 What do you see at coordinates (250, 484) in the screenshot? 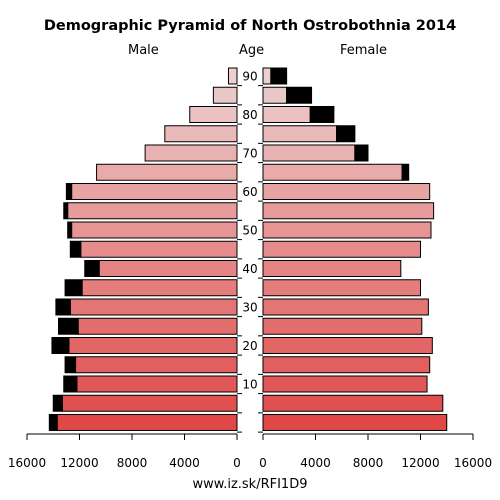
I see `source-link: www.iz.sk/RFI1D9` at bounding box center [250, 484].